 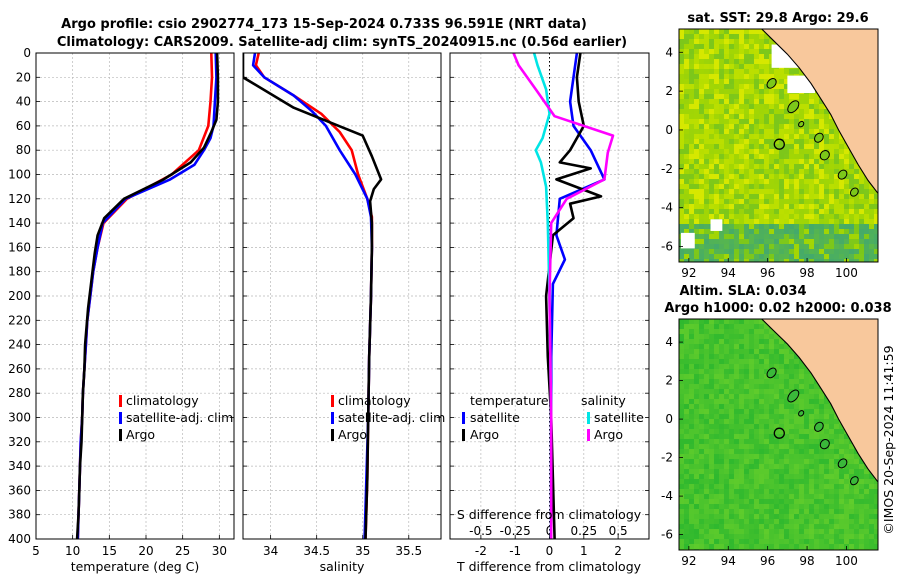 I want to click on depth-tick-label: 80, so click(x=23, y=150).